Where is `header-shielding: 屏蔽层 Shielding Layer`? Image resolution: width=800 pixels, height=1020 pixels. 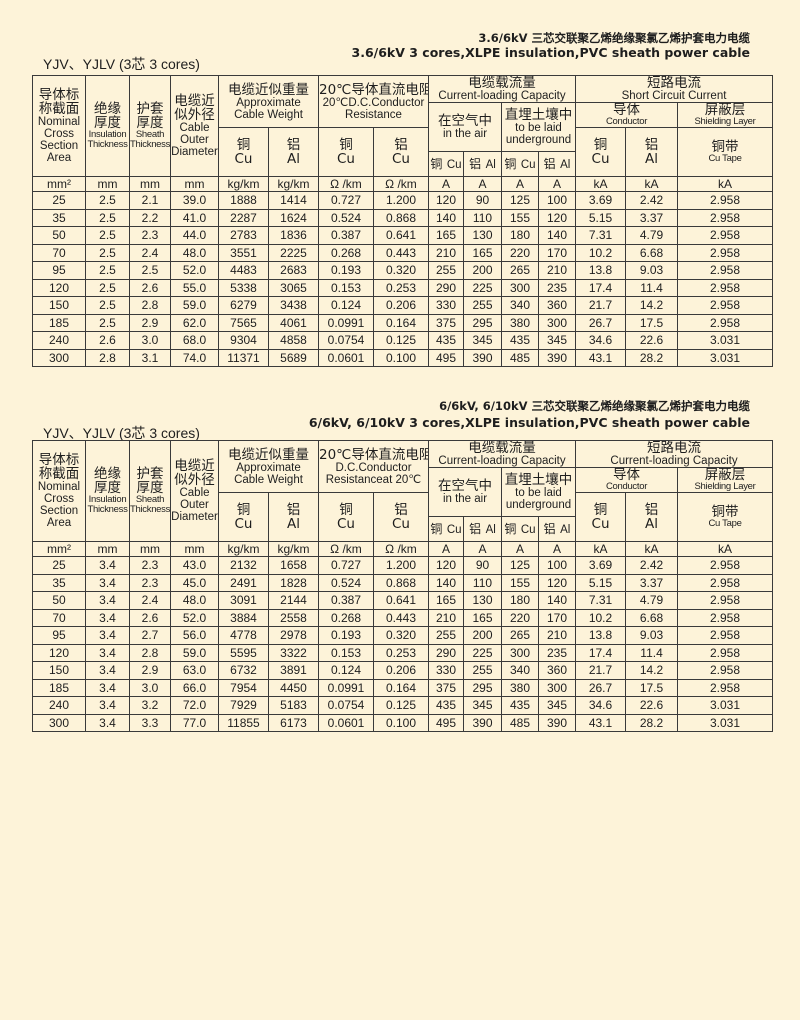
header-shielding: 屏蔽层 Shielding Layer is located at coordinates (725, 115).